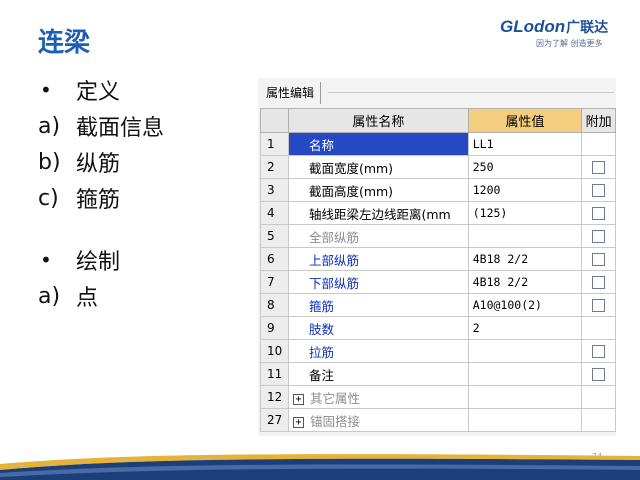  I want to click on property-group-anchorage: 27 + 锚固搭接, so click(438, 420).